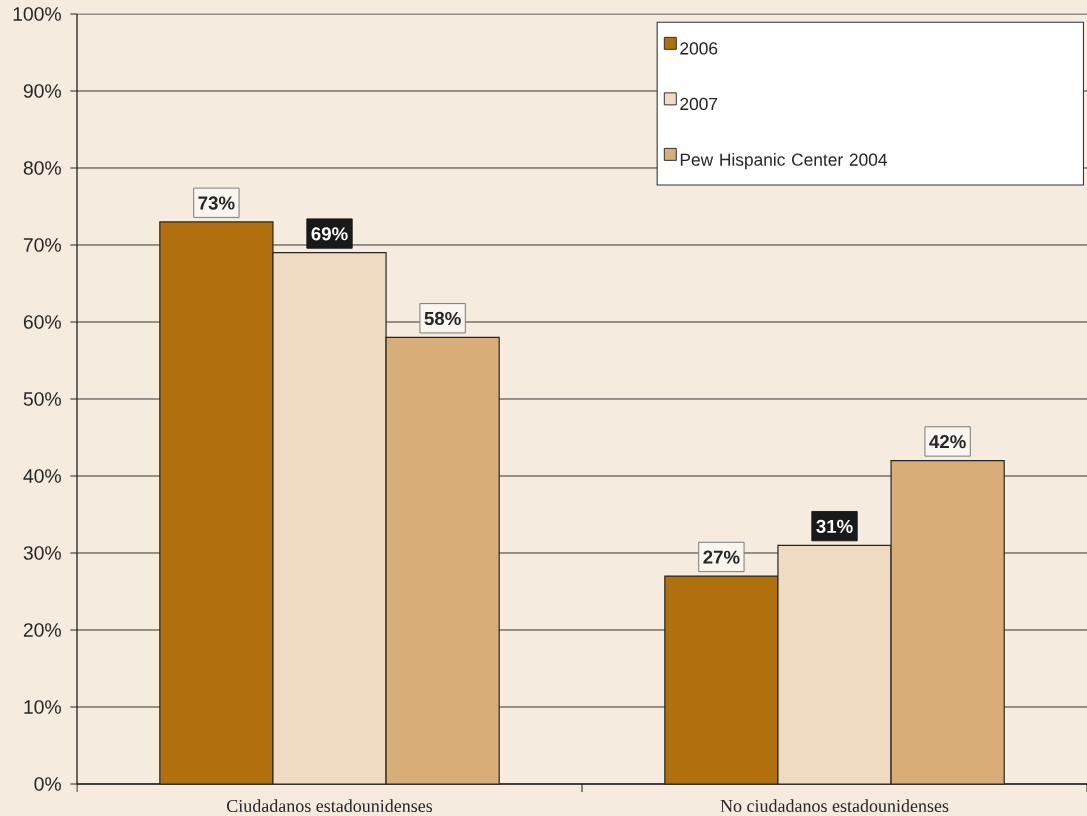  What do you see at coordinates (47, 784) in the screenshot?
I see `y-tick-label: 0%` at bounding box center [47, 784].